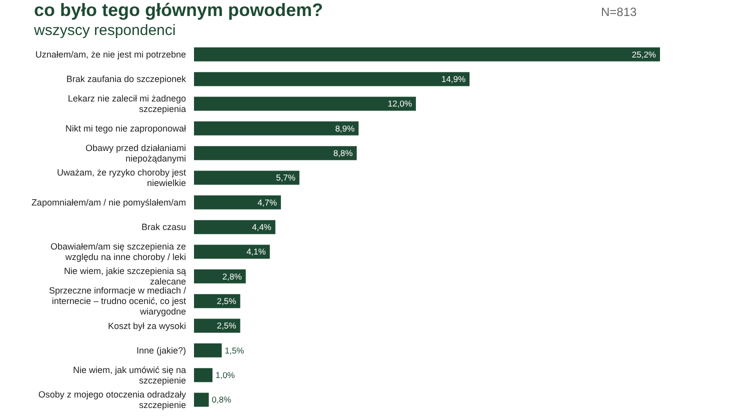 This screenshot has height=416, width=737. What do you see at coordinates (225, 375) in the screenshot?
I see `data-label: 1,0%` at bounding box center [225, 375].